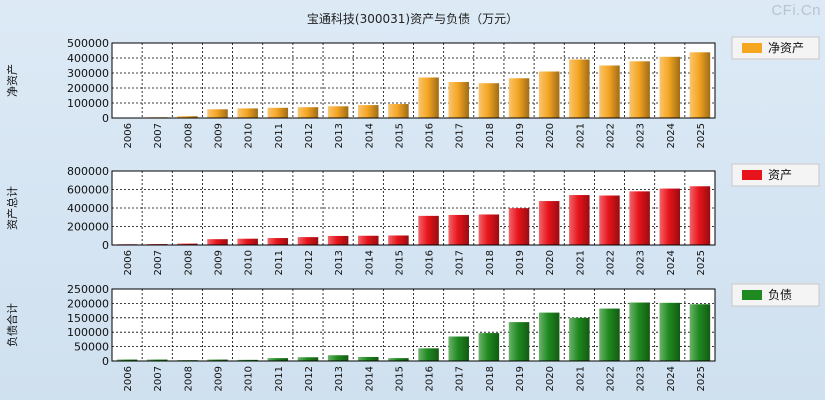 The image size is (825, 400). What do you see at coordinates (88, 58) in the screenshot?
I see `y-tick-label: 400000` at bounding box center [88, 58].